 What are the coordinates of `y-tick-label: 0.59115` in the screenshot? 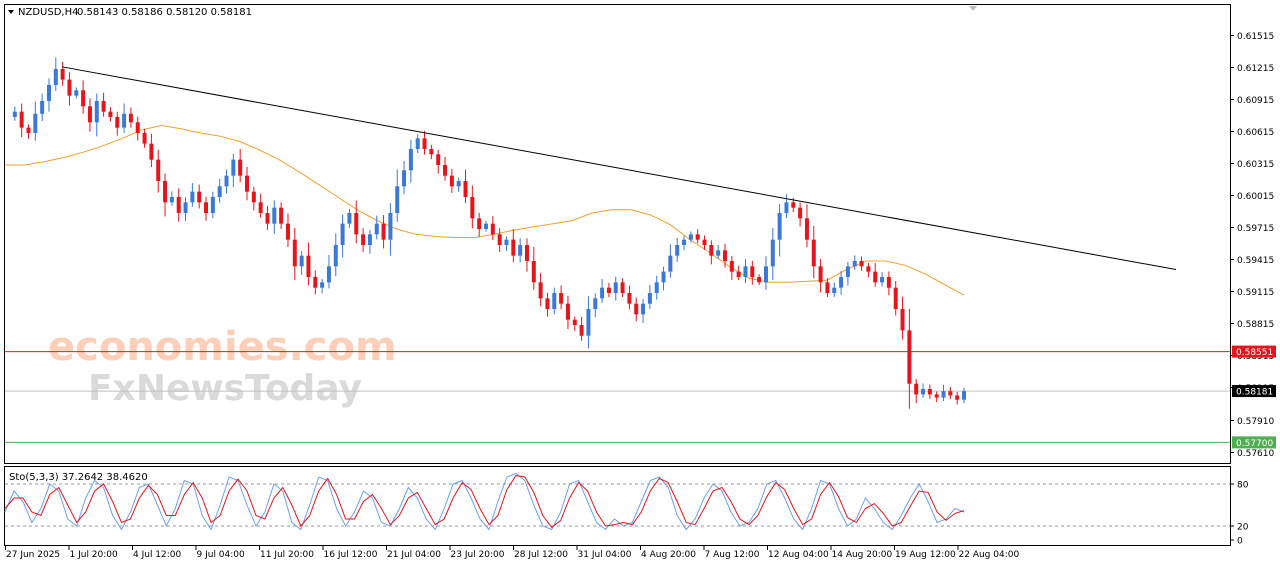 It's located at (1255, 293).